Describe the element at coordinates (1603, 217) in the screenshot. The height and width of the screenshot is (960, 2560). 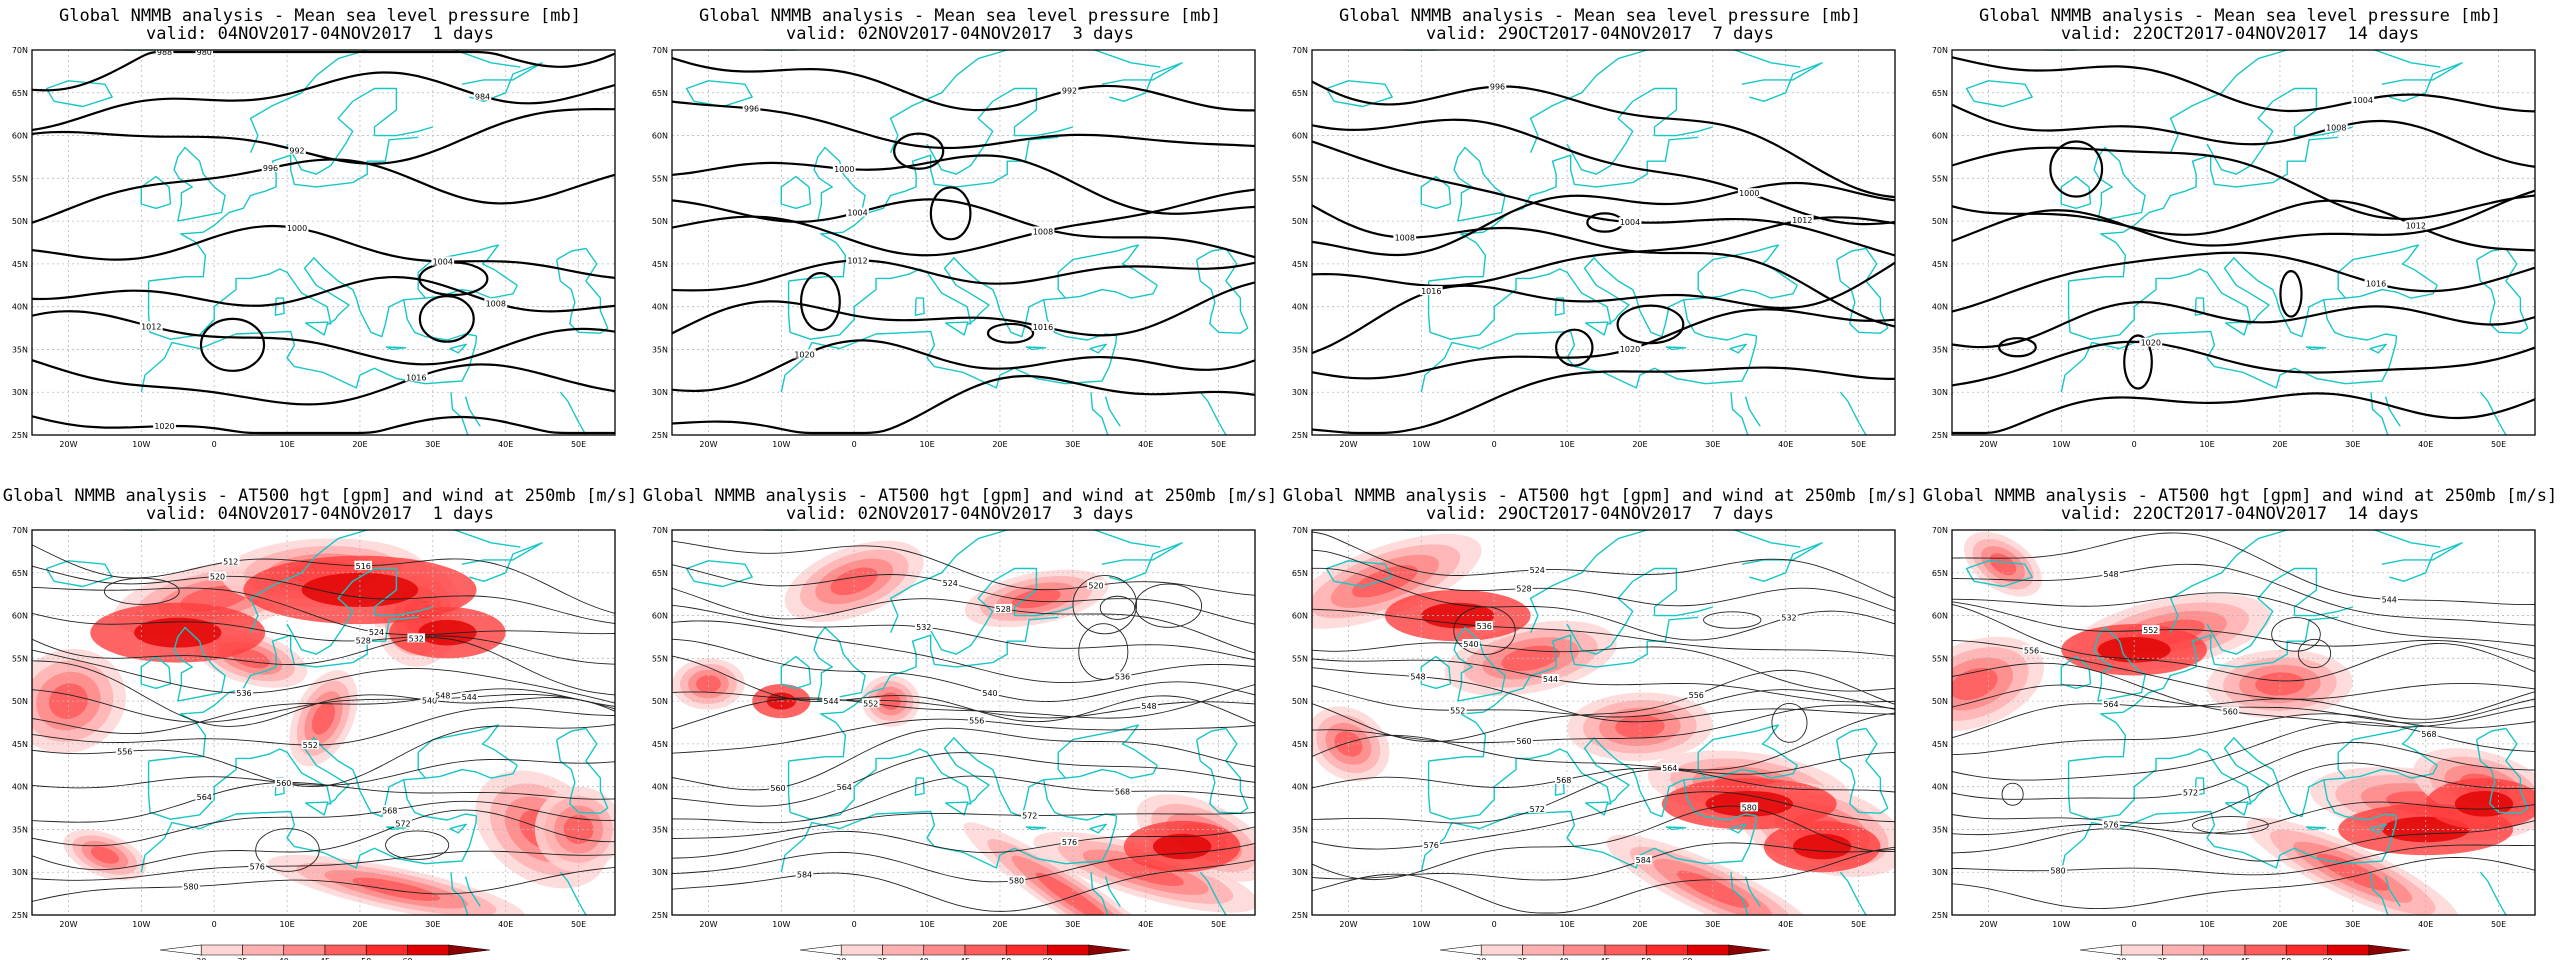
I see `contour-labels: 996 1000 1004 1008 1012 1016 1020` at that location.